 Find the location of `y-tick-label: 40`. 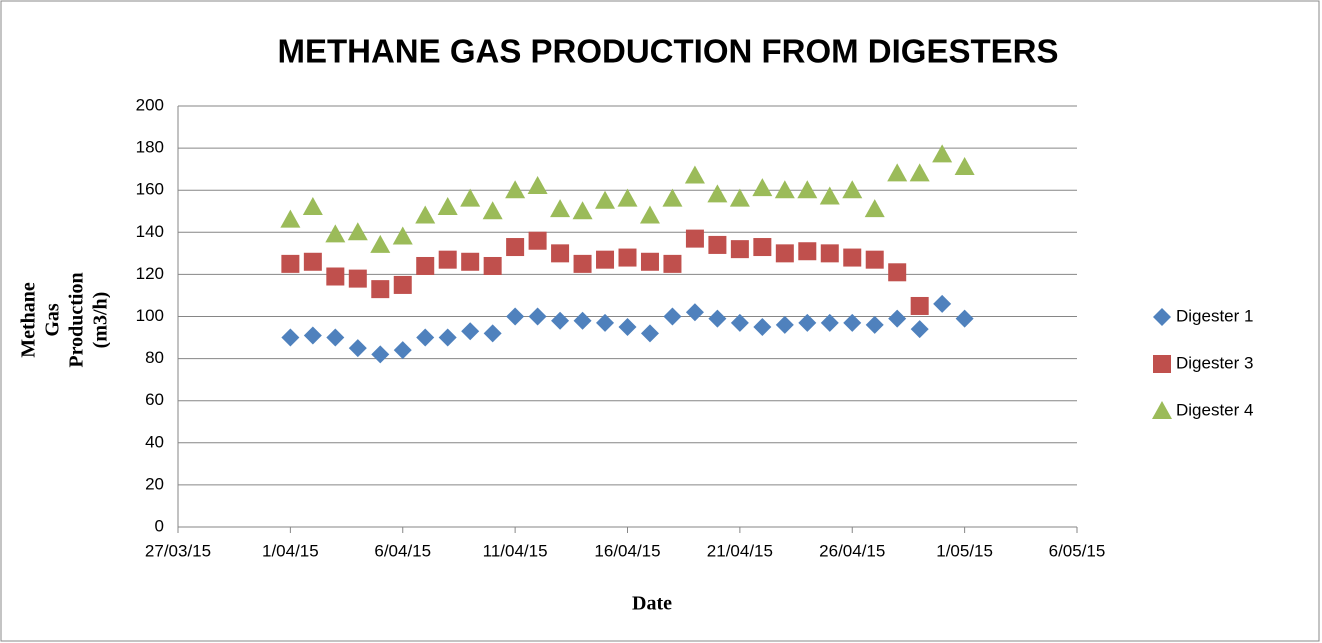

y-tick-label: 40 is located at coordinates (154, 441).